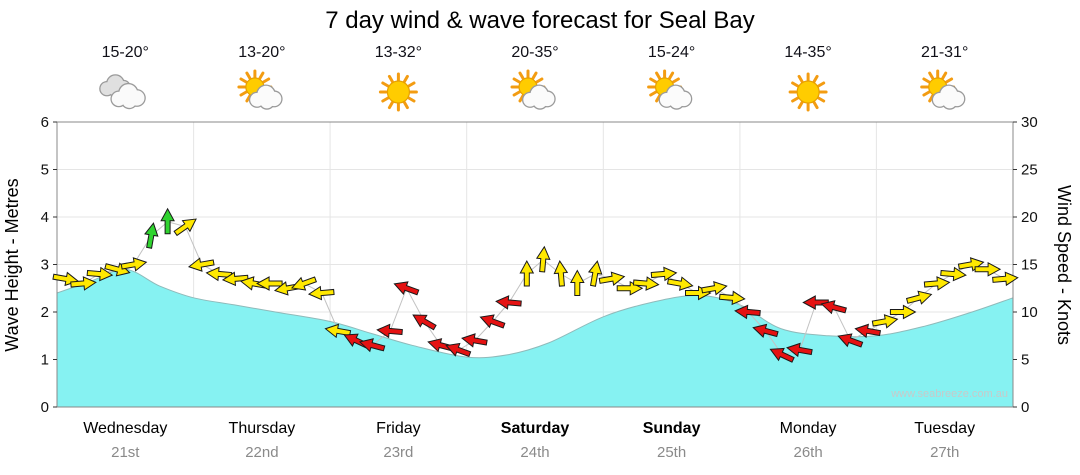  I want to click on wind-axis-tick-label: 15, so click(1029, 265).